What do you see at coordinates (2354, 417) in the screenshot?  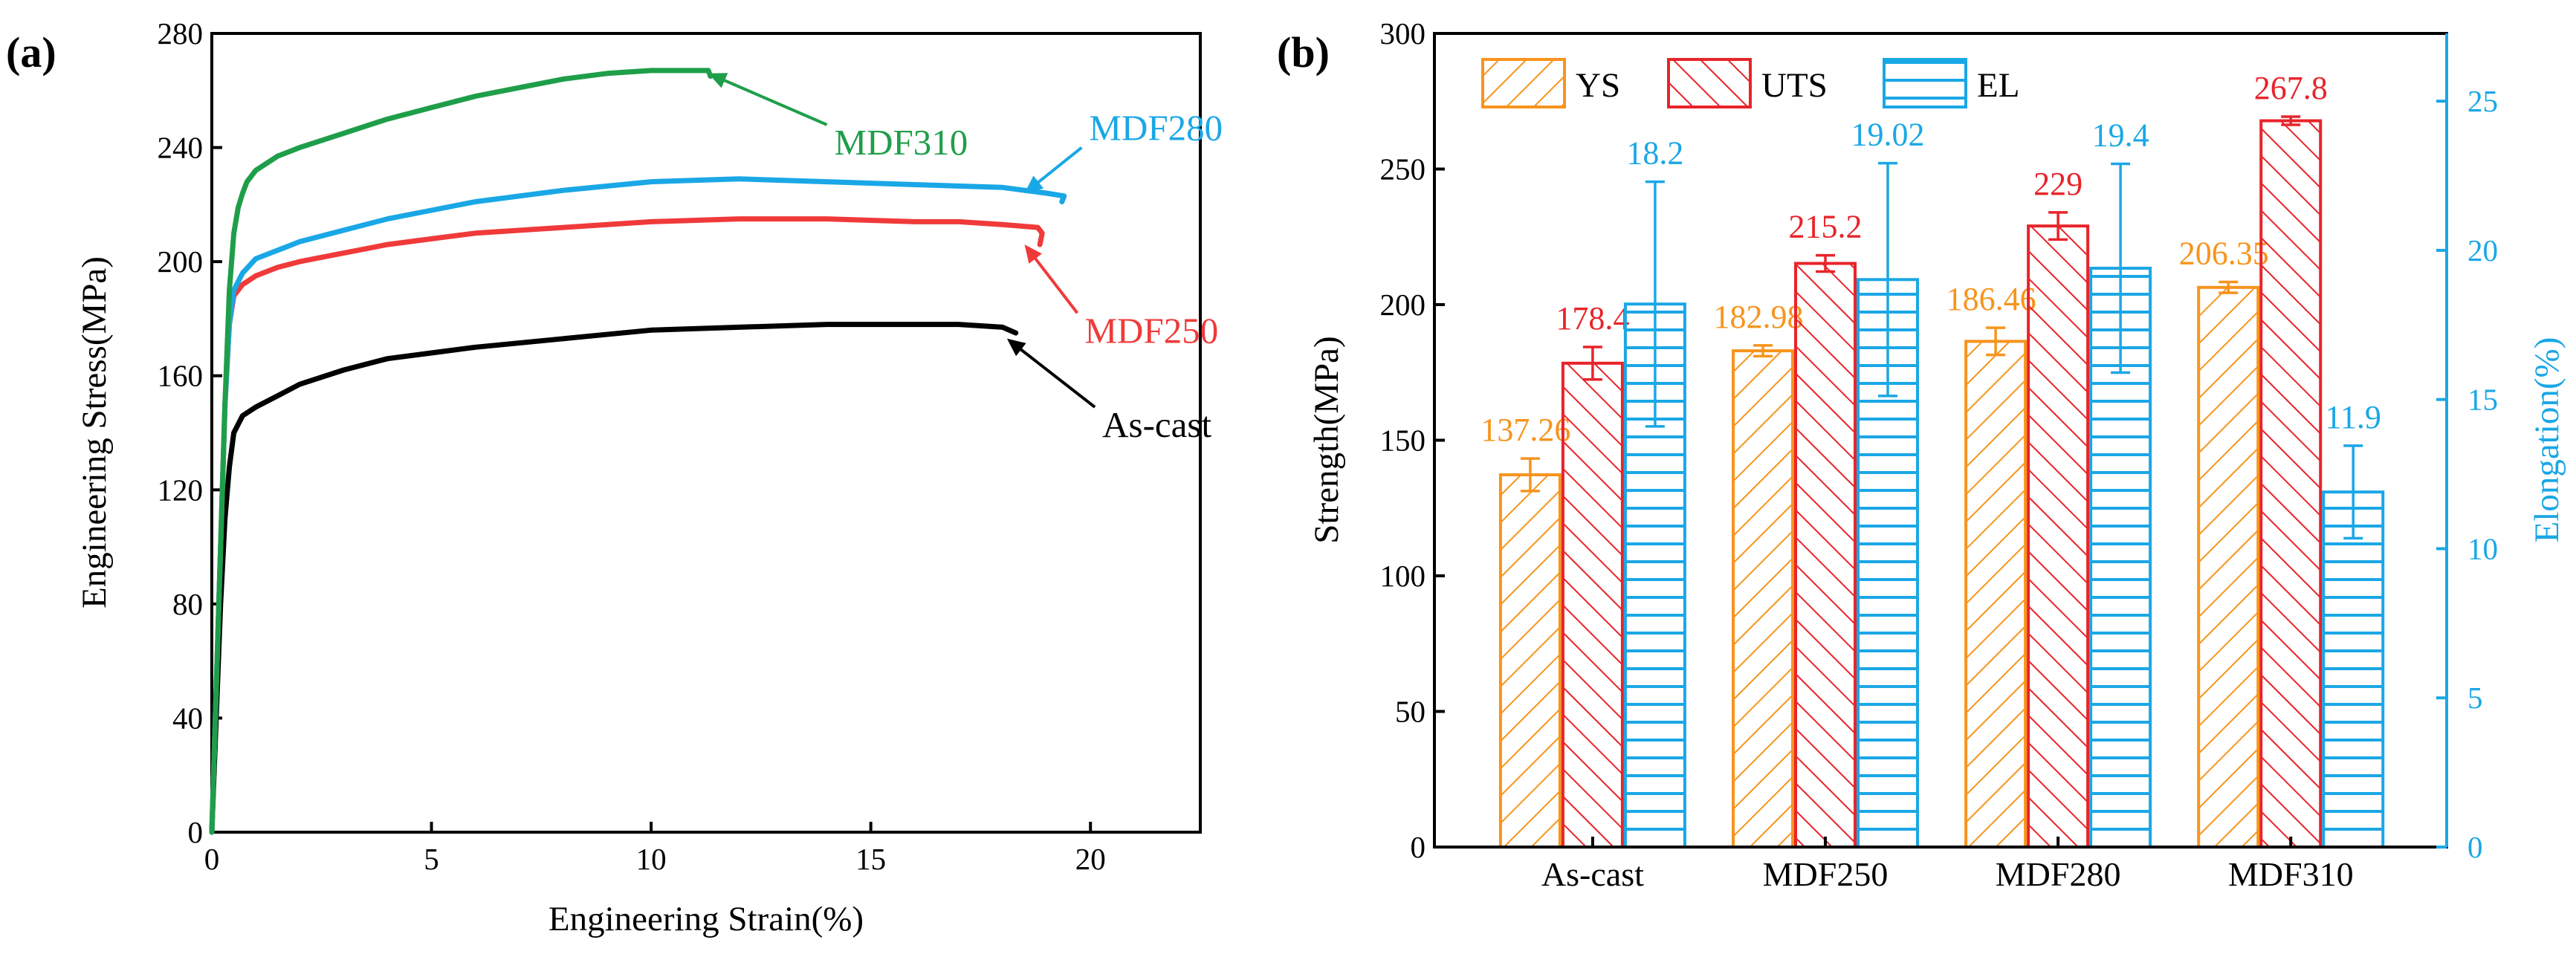 I see `bar-value-label: 11.9` at bounding box center [2354, 417].